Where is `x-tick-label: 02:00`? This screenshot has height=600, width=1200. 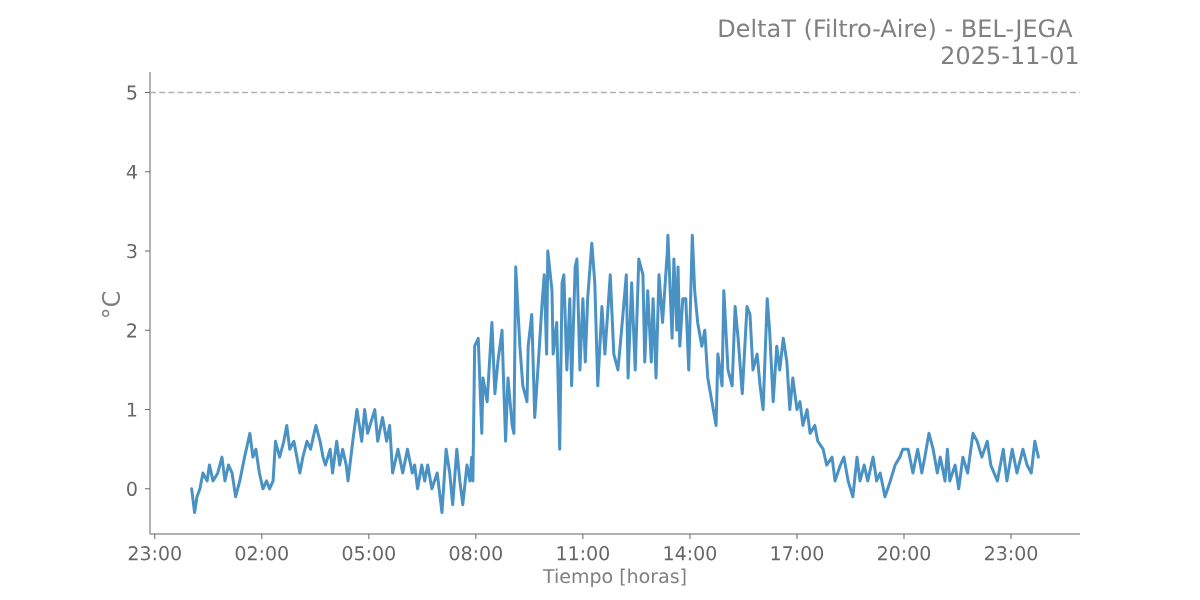 x-tick-label: 02:00 is located at coordinates (261, 553).